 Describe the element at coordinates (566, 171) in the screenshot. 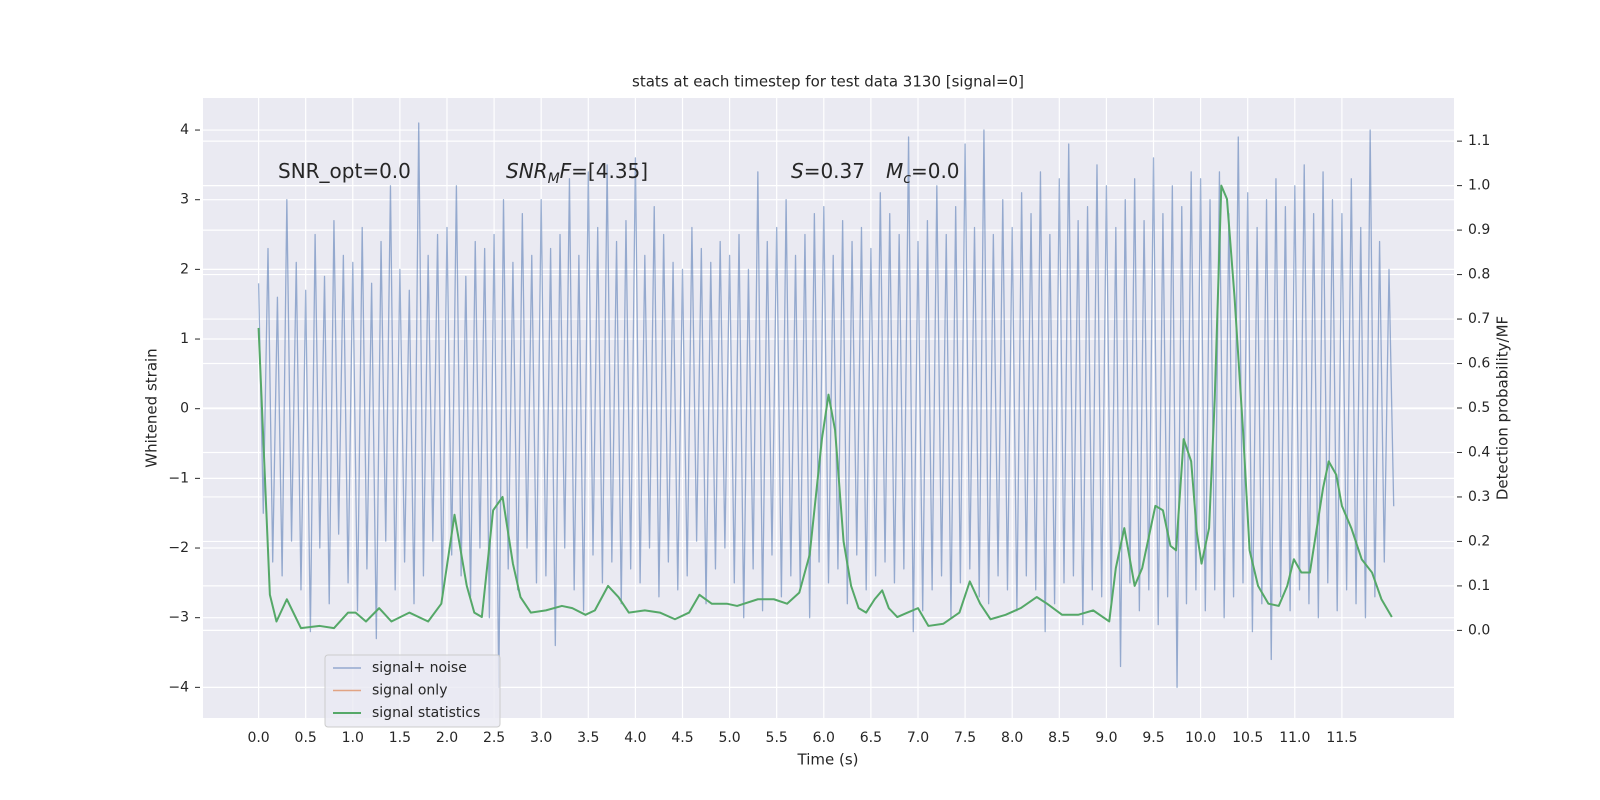

I see `annotation-part: F` at that location.